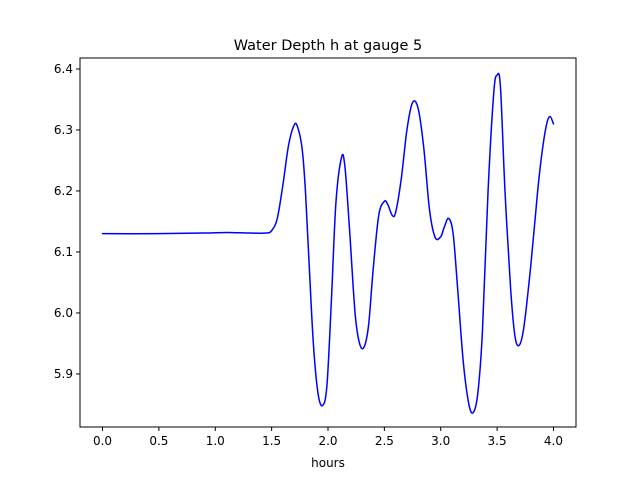 This screenshot has height=480, width=640. Describe the element at coordinates (215, 441) in the screenshot. I see `x-tick-label: 1.0` at that location.